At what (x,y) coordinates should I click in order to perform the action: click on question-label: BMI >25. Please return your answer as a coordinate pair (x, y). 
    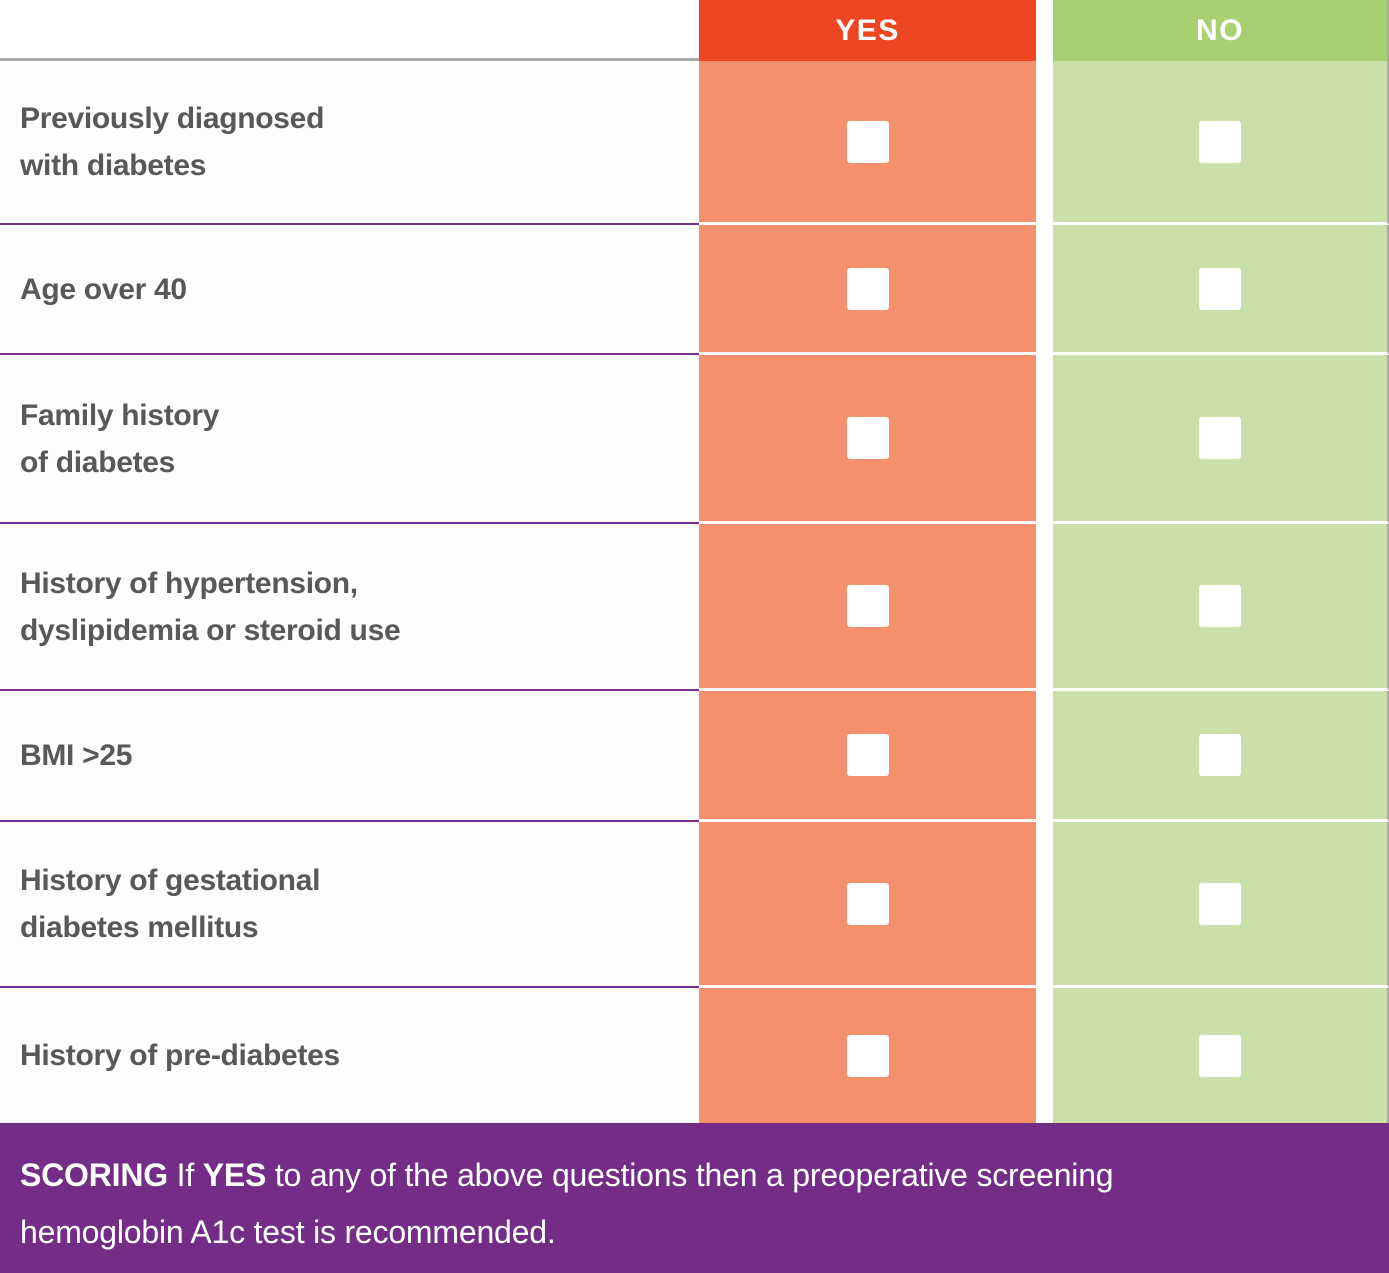
    Looking at the image, I should click on (76, 755).